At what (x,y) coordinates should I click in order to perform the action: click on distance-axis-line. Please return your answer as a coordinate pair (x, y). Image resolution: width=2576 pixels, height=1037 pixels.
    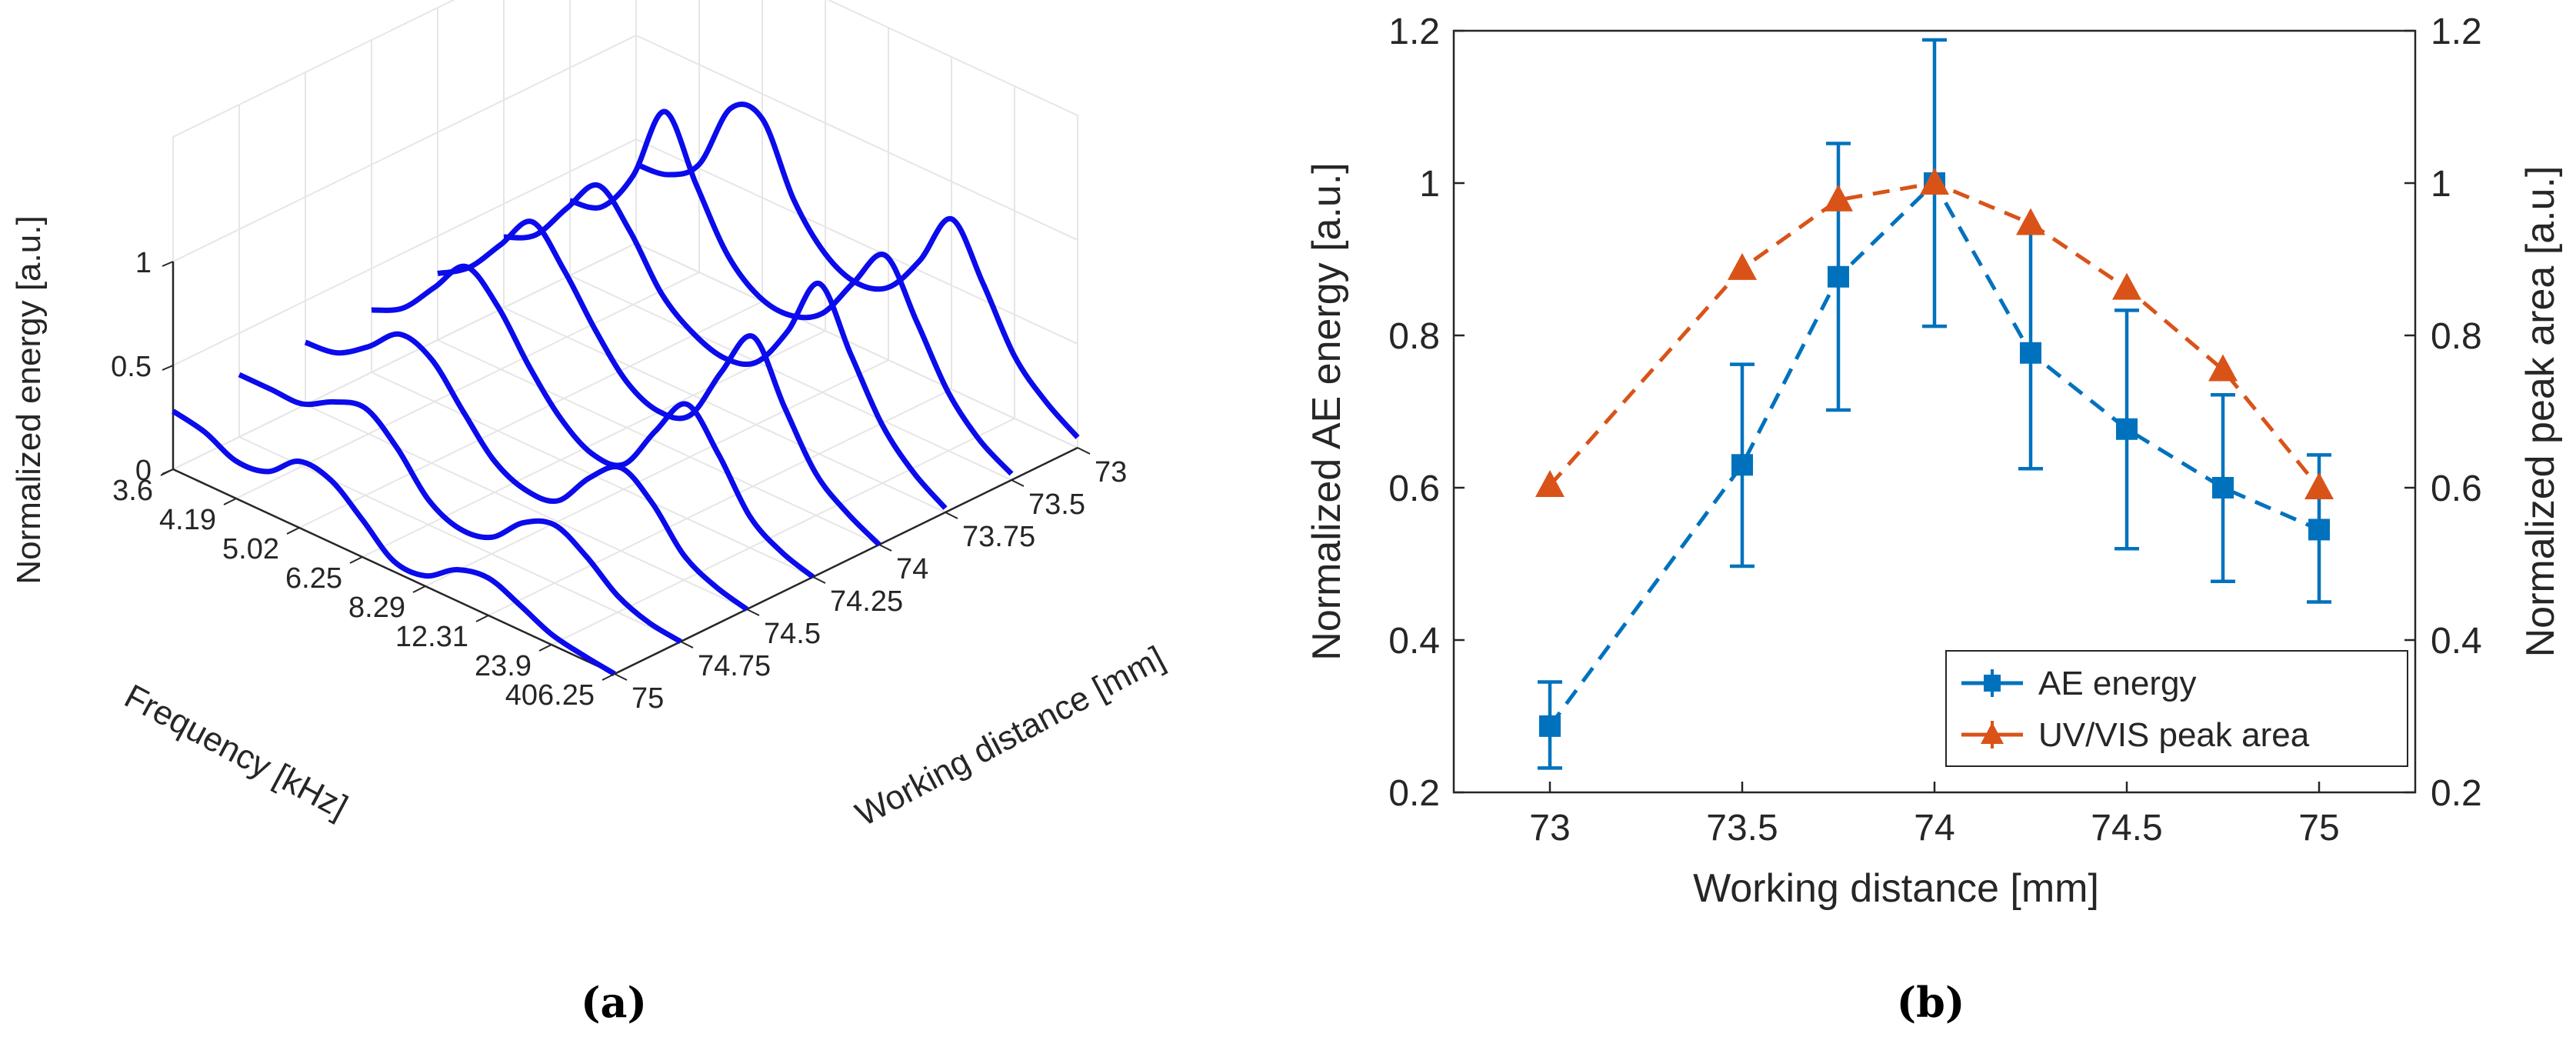
    Looking at the image, I should click on (846, 561).